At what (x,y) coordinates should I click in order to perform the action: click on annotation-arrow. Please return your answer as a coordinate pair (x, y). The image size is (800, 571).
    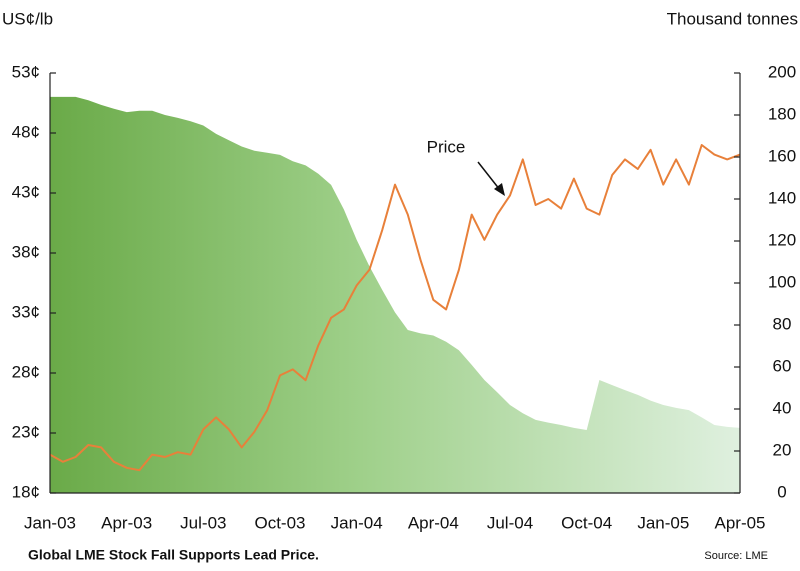
    Looking at the image, I should click on (489, 176).